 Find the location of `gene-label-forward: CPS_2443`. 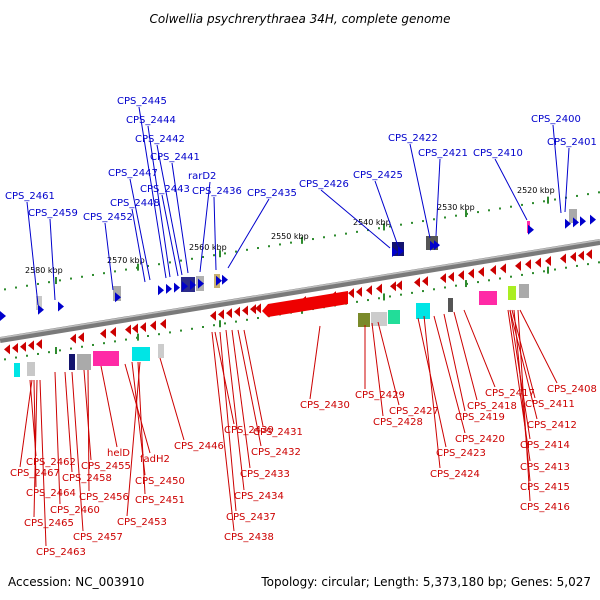

gene-label-forward: CPS_2443 is located at coordinates (165, 189).